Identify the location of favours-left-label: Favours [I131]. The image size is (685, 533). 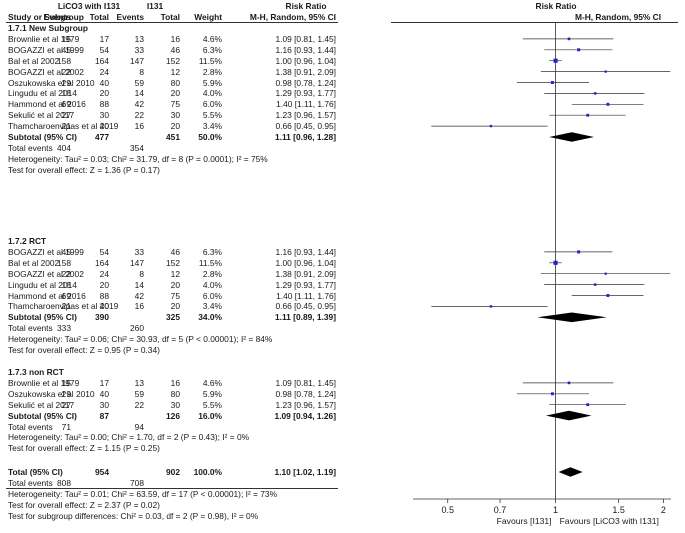
(524, 521).